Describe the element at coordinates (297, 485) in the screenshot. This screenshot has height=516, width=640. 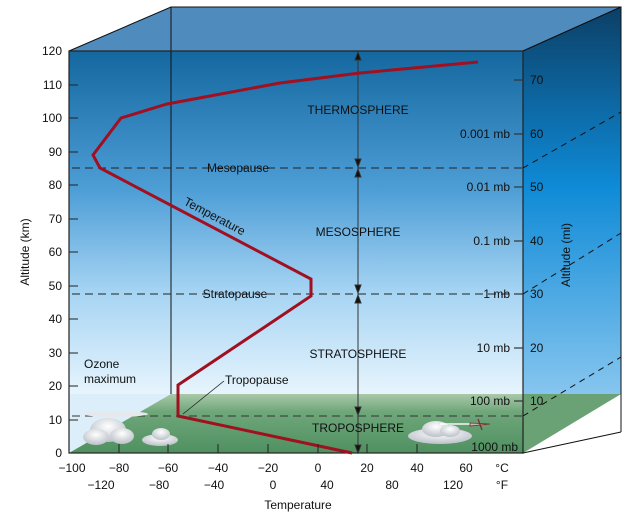
I see `fahrenheit-labels: −120 −80 −40 0 40 80 120 °F` at that location.